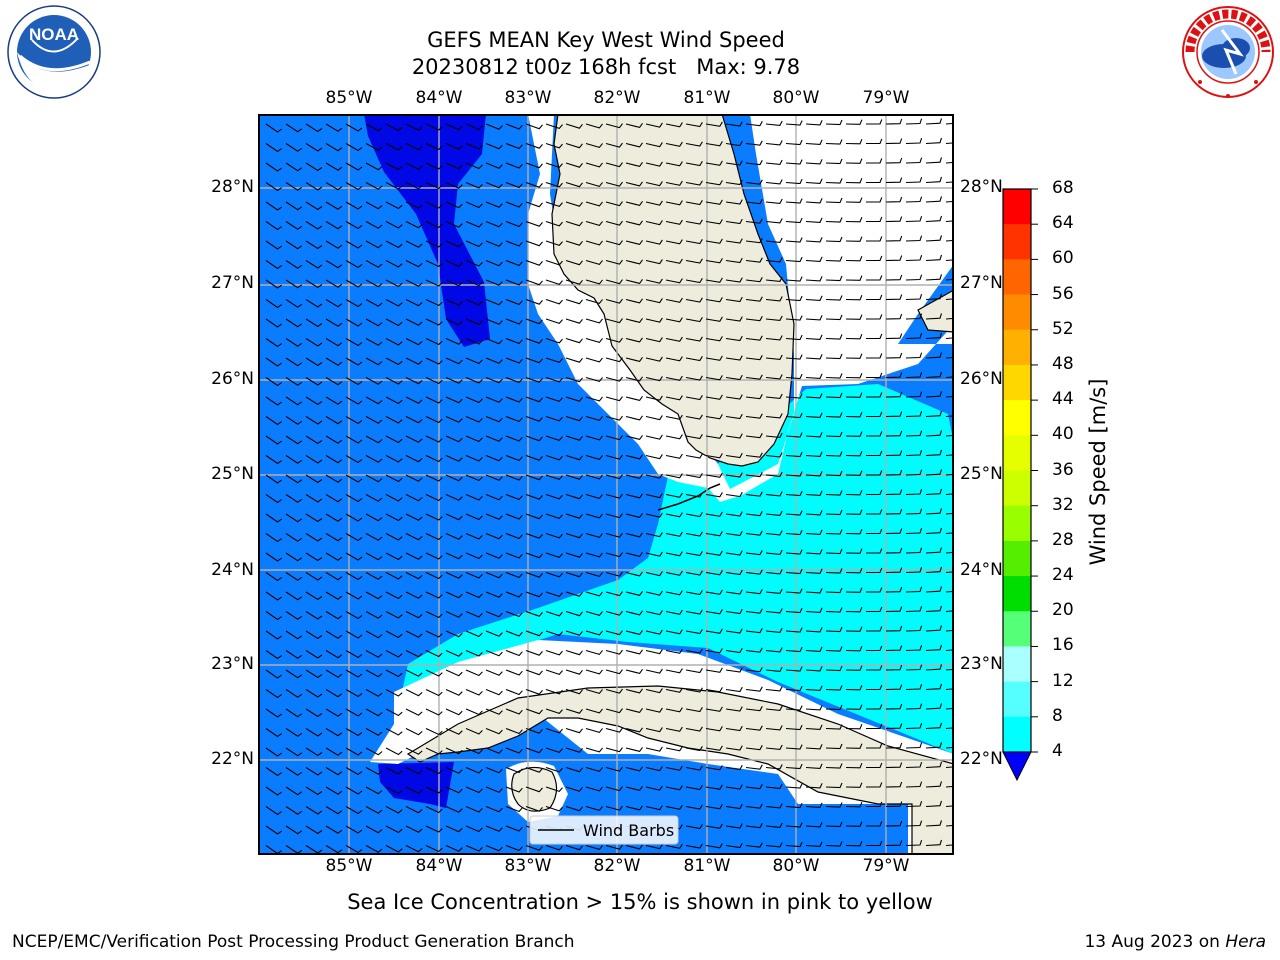 Image resolution: width=1280 pixels, height=960 pixels. What do you see at coordinates (439, 866) in the screenshot?
I see `lon-label-84w-bottom: 84°W` at bounding box center [439, 866].